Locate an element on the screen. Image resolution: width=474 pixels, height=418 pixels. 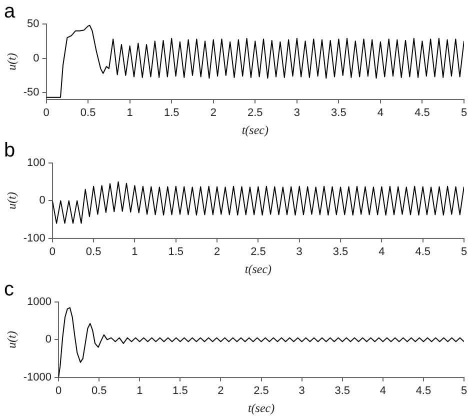
chart-title: b is located at coordinates (10, 151).